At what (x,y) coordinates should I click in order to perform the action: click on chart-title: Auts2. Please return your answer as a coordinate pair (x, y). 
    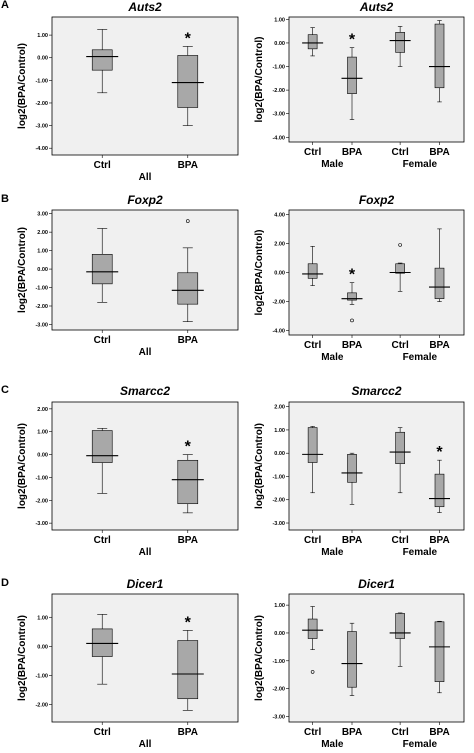
    Looking at the image, I should click on (376, 7).